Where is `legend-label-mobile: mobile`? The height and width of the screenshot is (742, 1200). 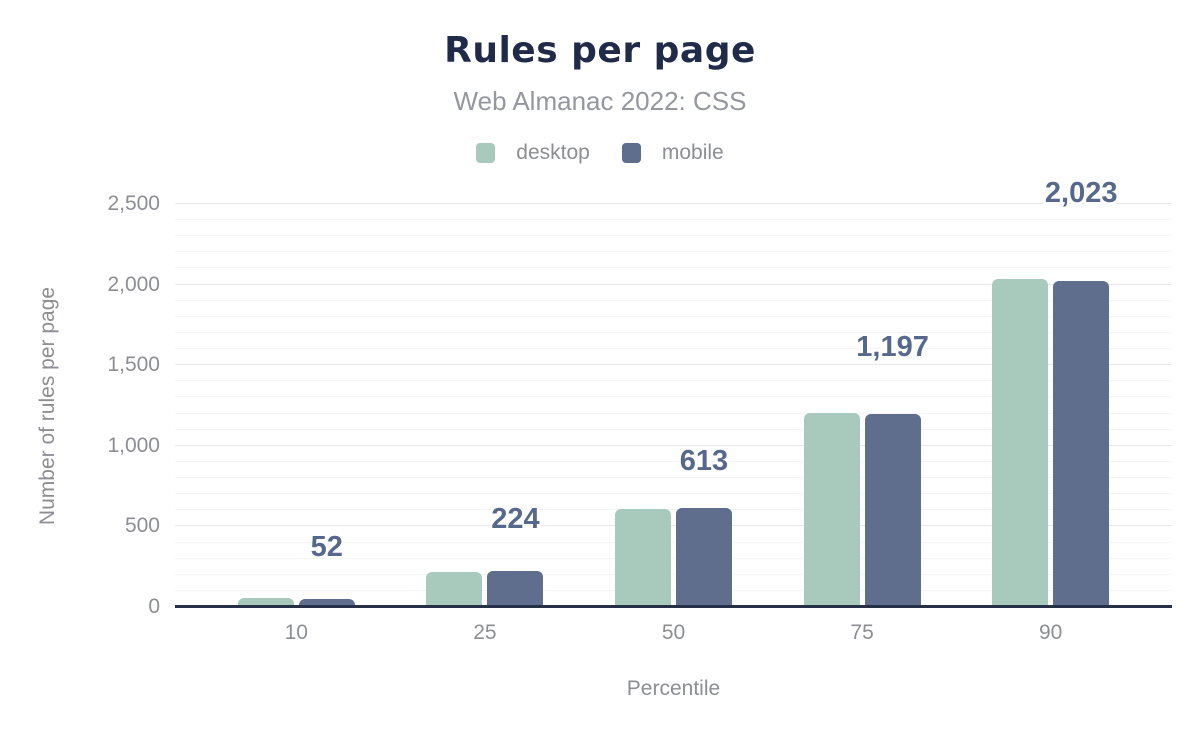
legend-label-mobile: mobile is located at coordinates (692, 152).